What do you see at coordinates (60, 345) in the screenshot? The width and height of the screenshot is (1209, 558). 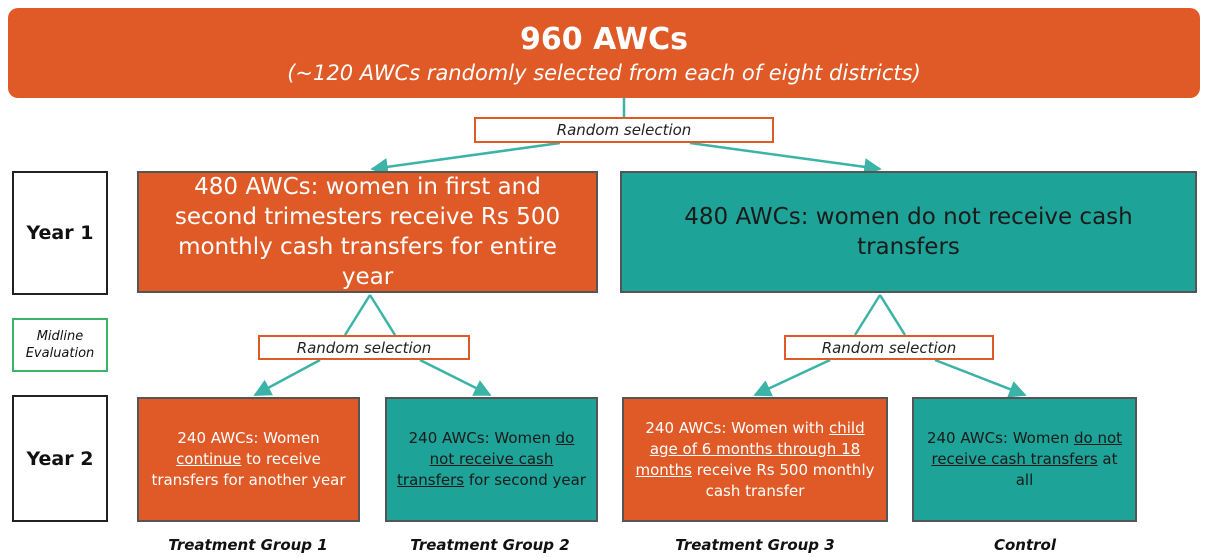 I see `row-label: Midline Evaluation` at bounding box center [60, 345].